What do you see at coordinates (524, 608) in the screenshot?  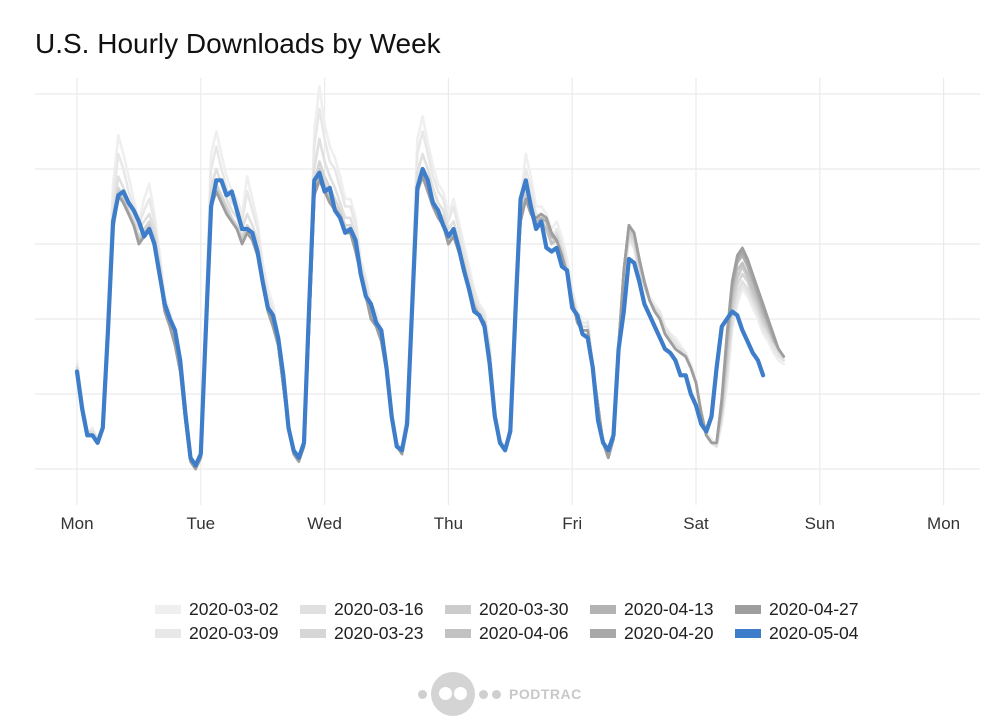 I see `legend-label: 2020-03-30` at bounding box center [524, 608].